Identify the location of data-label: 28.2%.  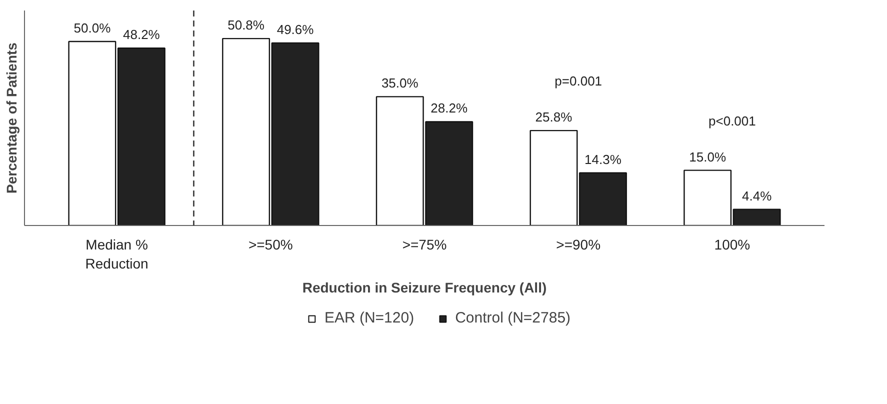
(449, 108).